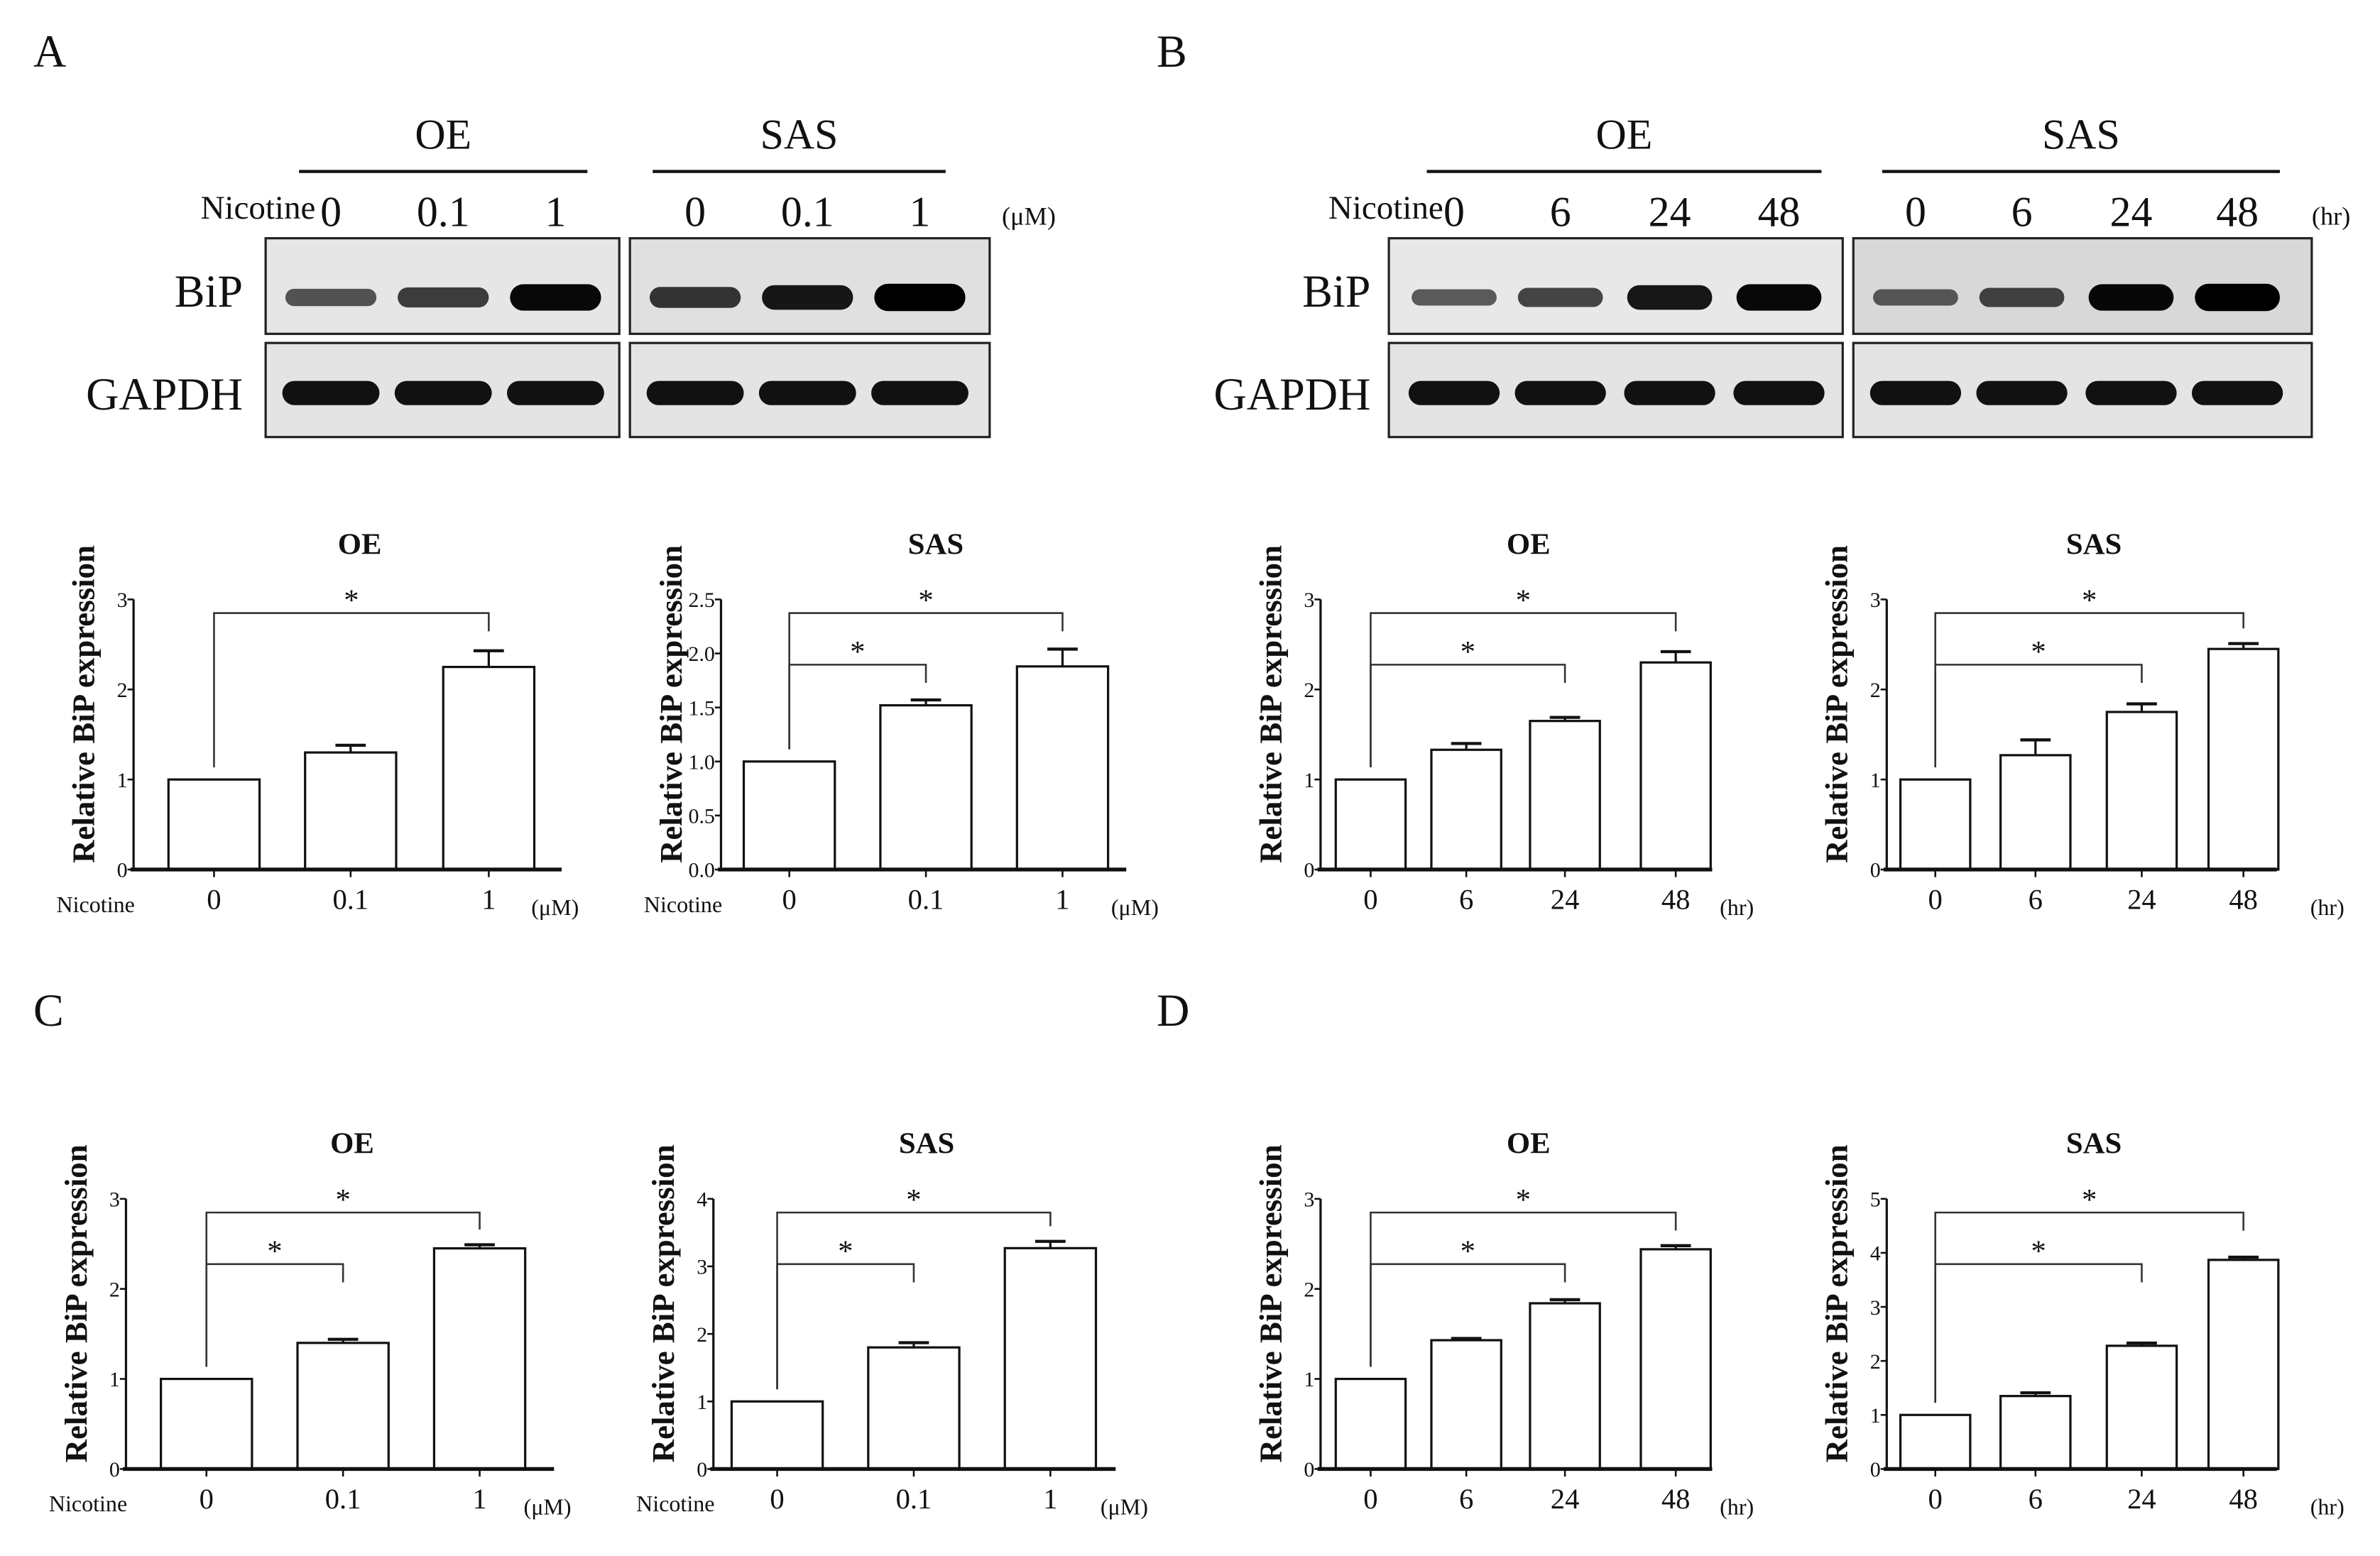 This screenshot has width=2380, height=1556. I want to click on y-tick-label: 1.5, so click(702, 708).